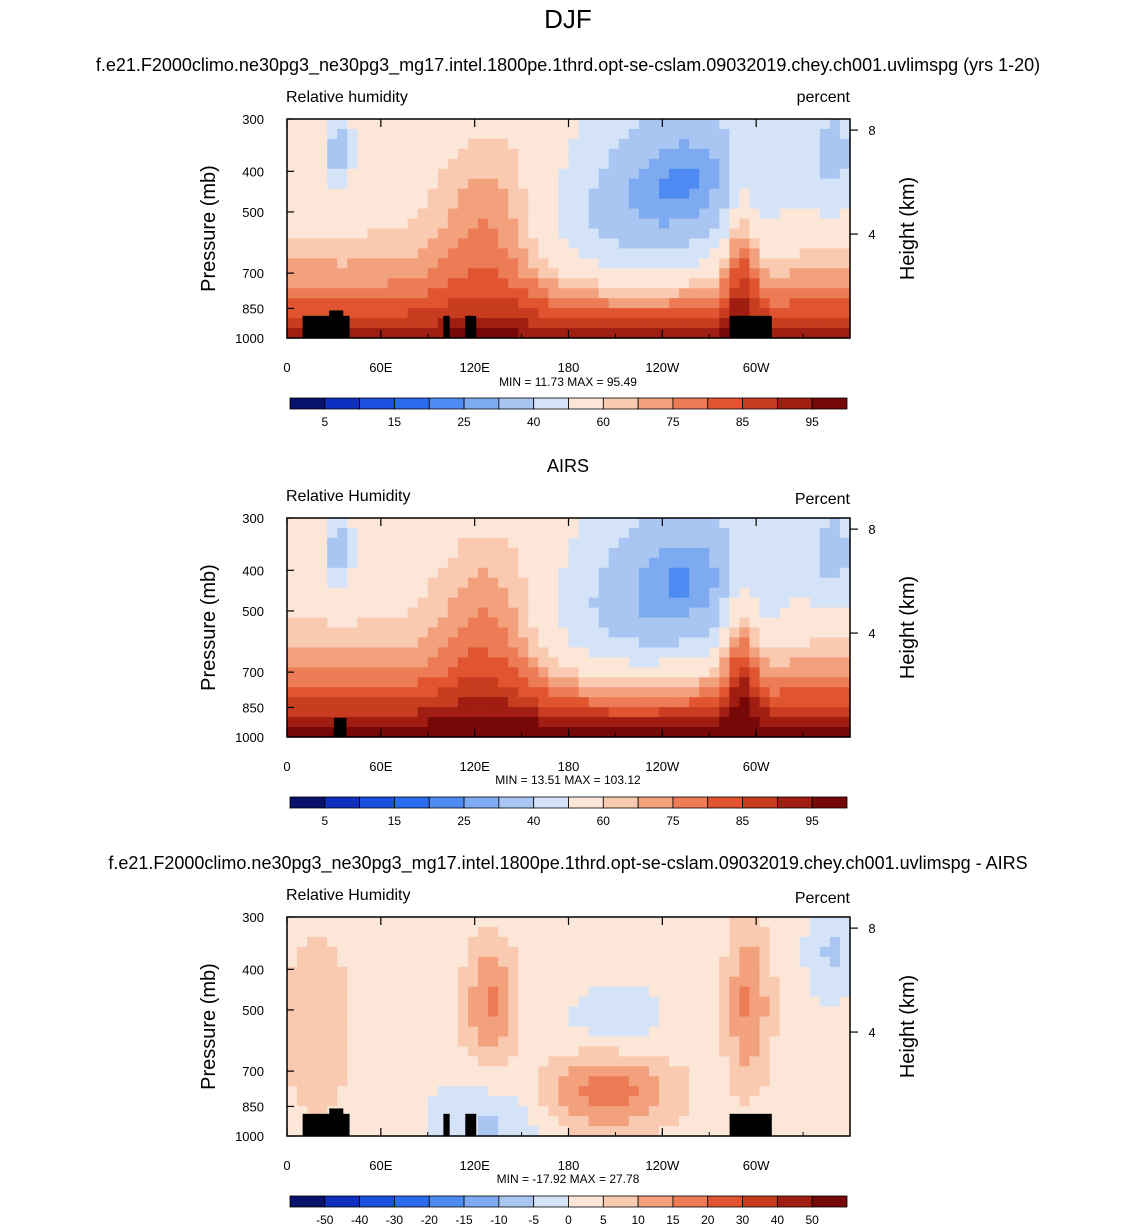 This screenshot has width=1137, height=1227. What do you see at coordinates (662, 1165) in the screenshot?
I see `x-tick-label: 120W` at bounding box center [662, 1165].